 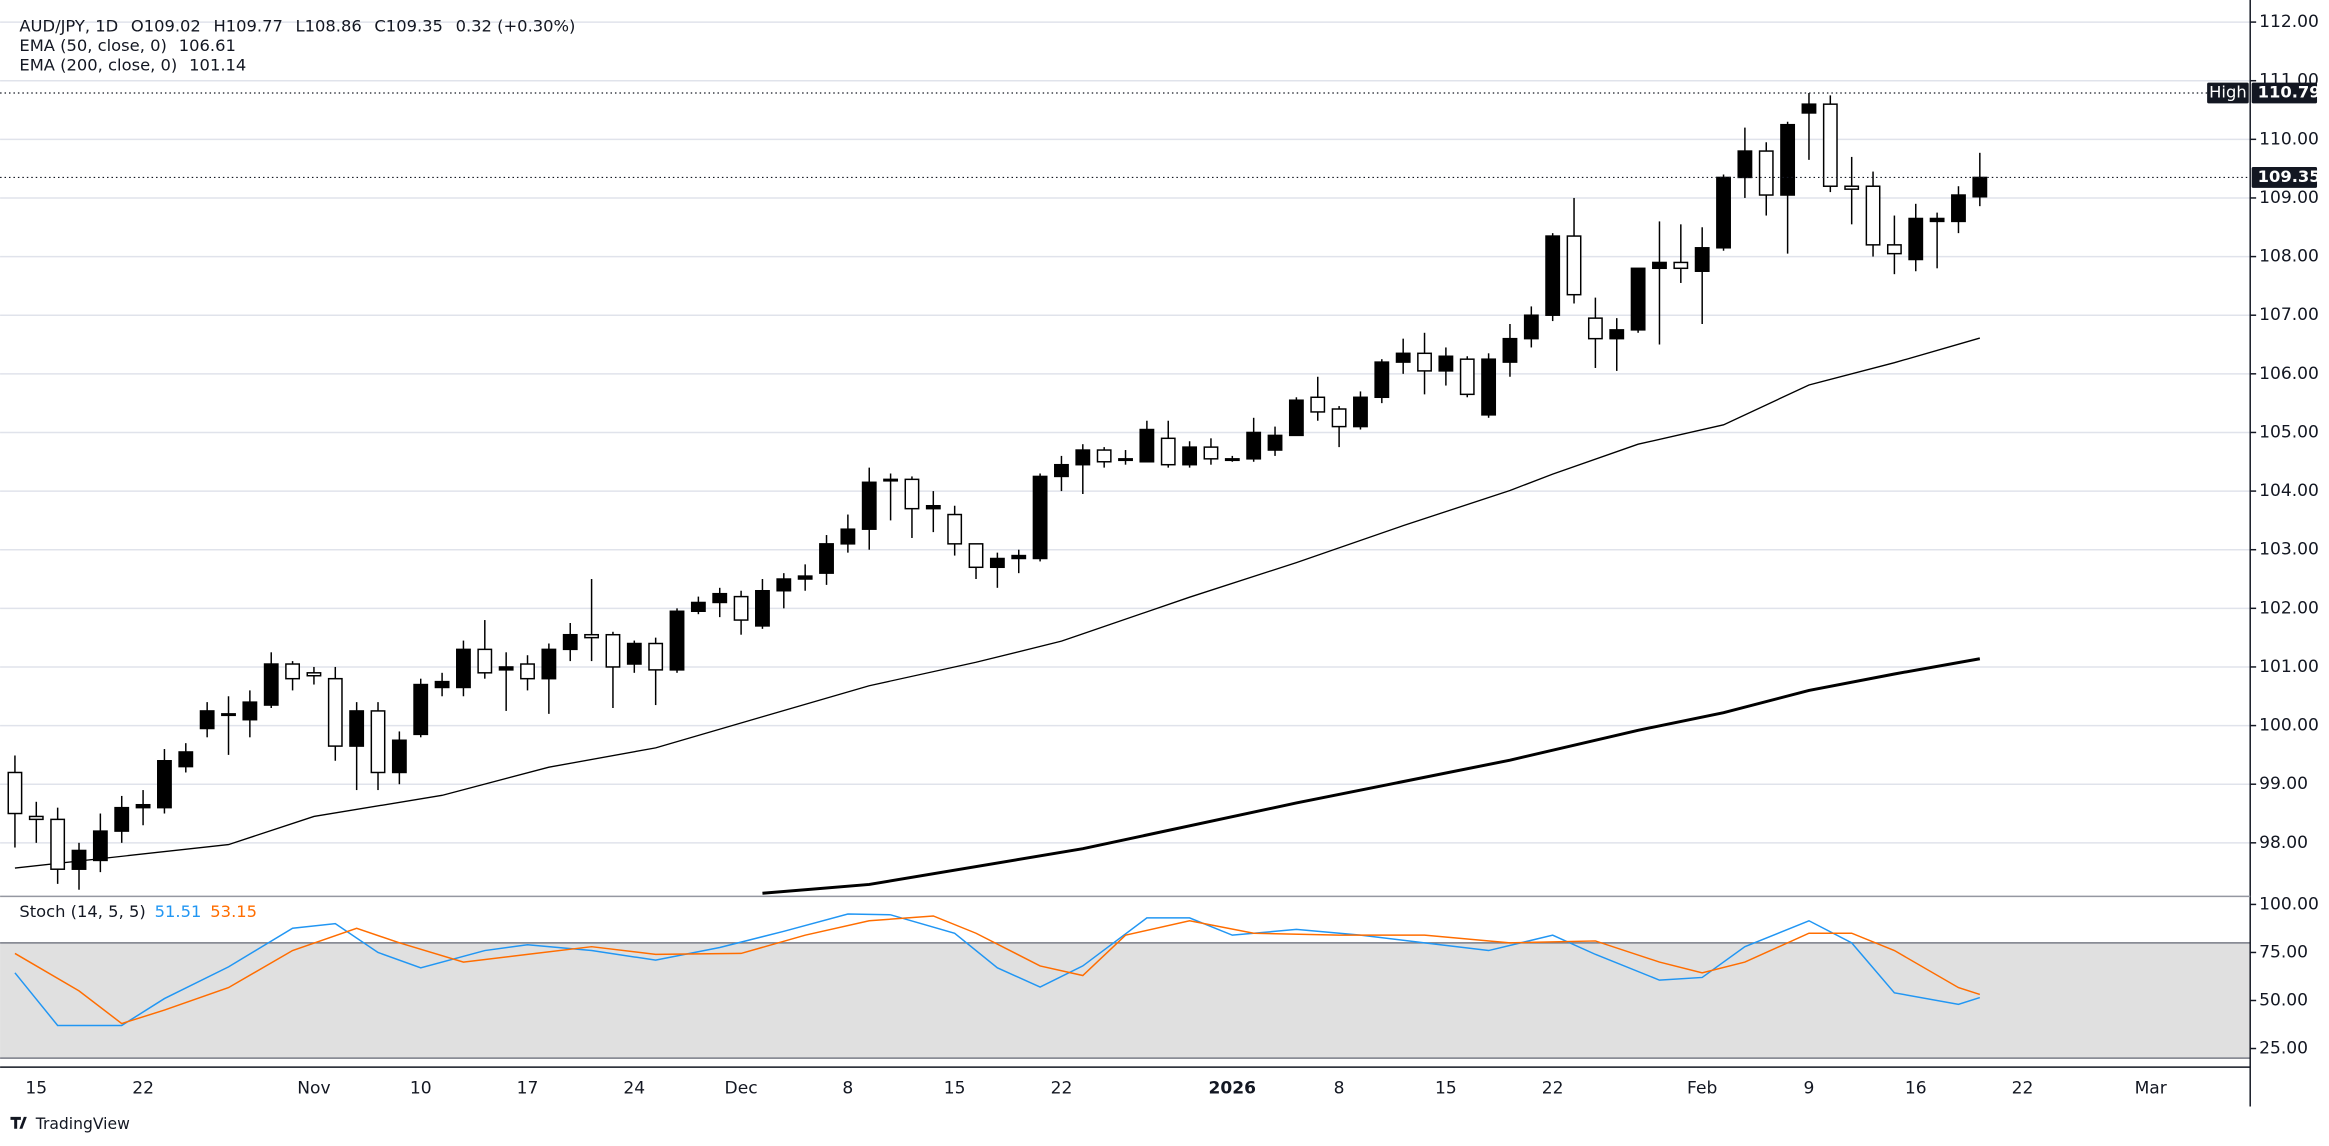 I want to click on y-tick-label: 101.00, so click(x=2289, y=667).